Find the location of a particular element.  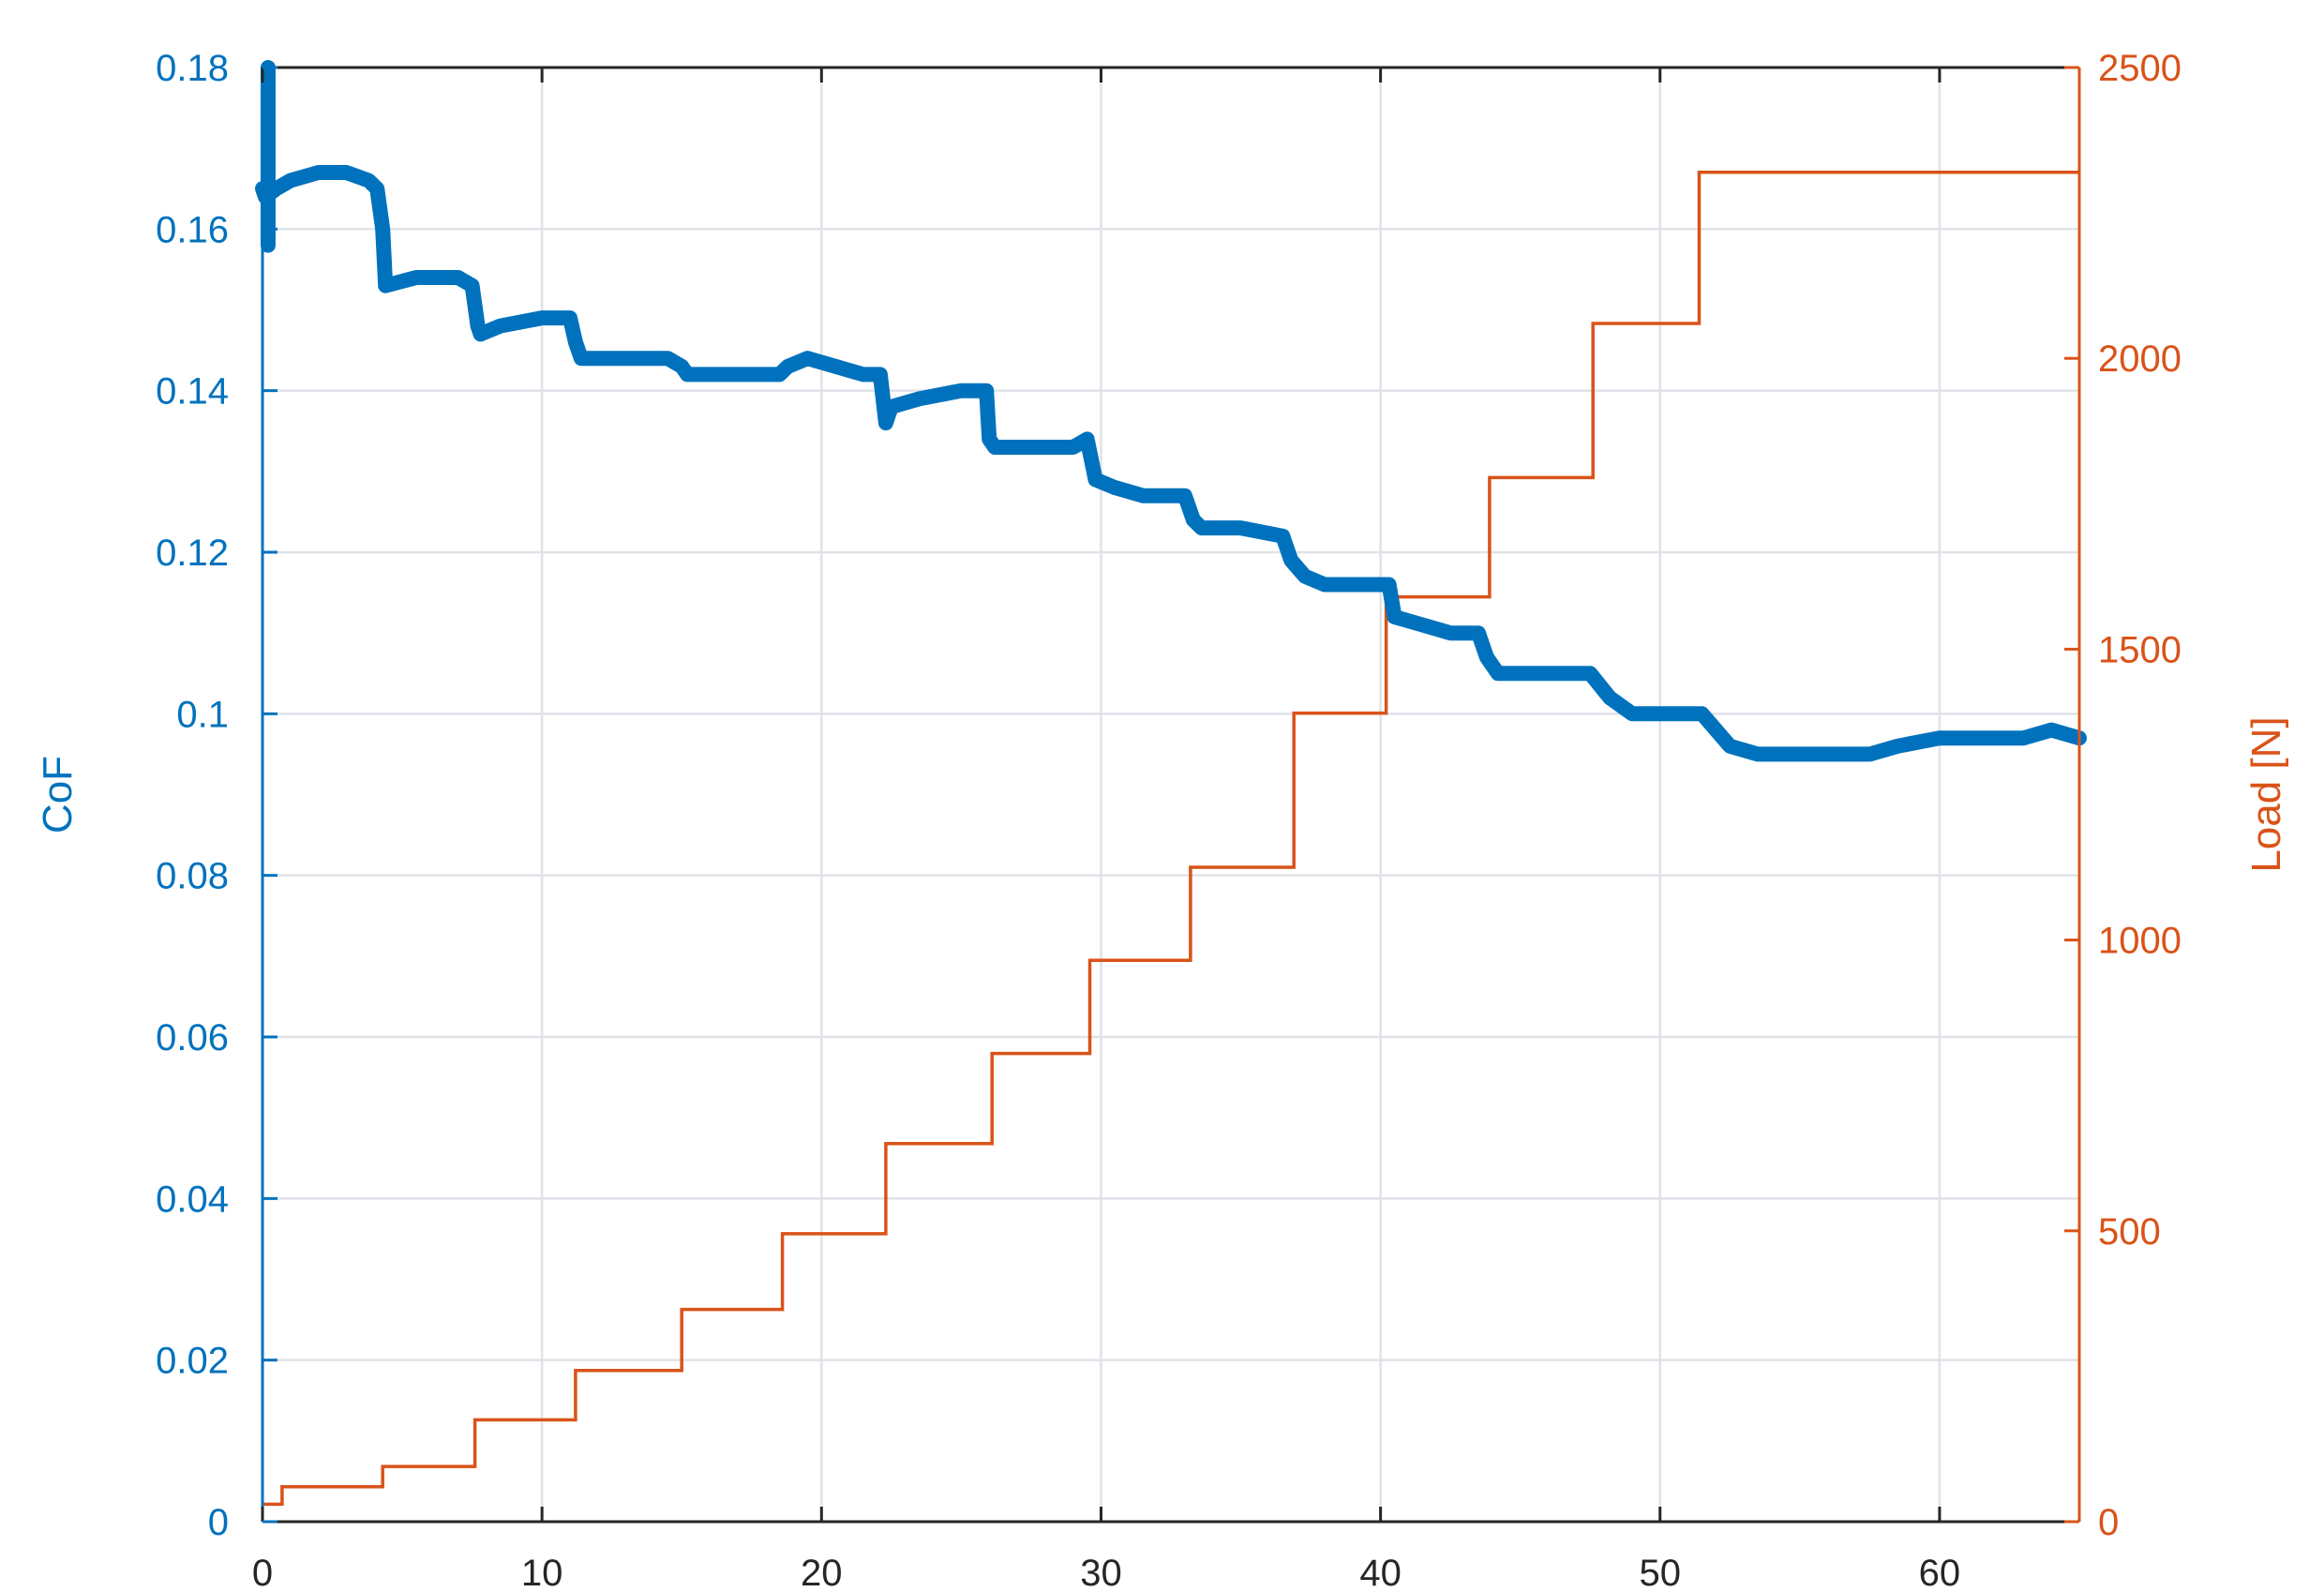

left-tick-label: 0.02 is located at coordinates (193, 1361).